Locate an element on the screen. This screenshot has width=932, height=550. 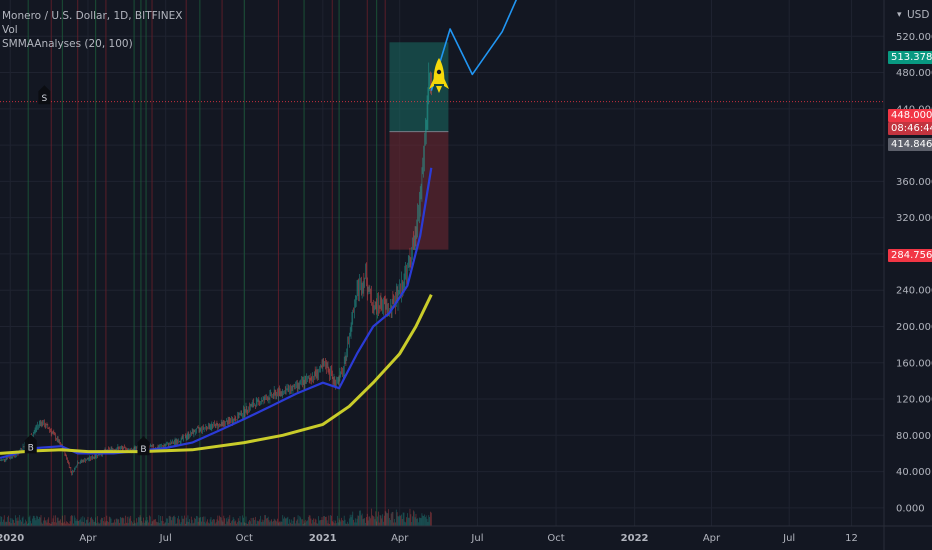
x-tick-label: Apr is located at coordinates (400, 538).